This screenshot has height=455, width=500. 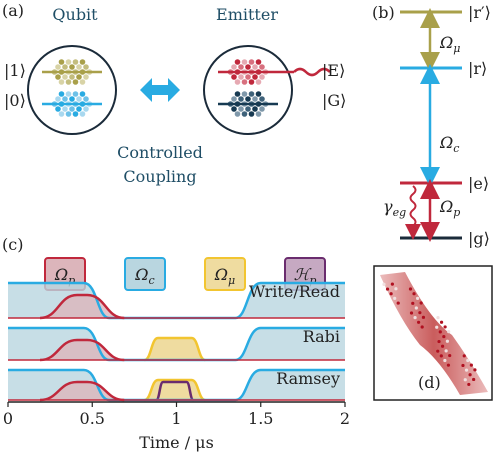 I want to click on panel-d: (d), so click(x=433, y=333).